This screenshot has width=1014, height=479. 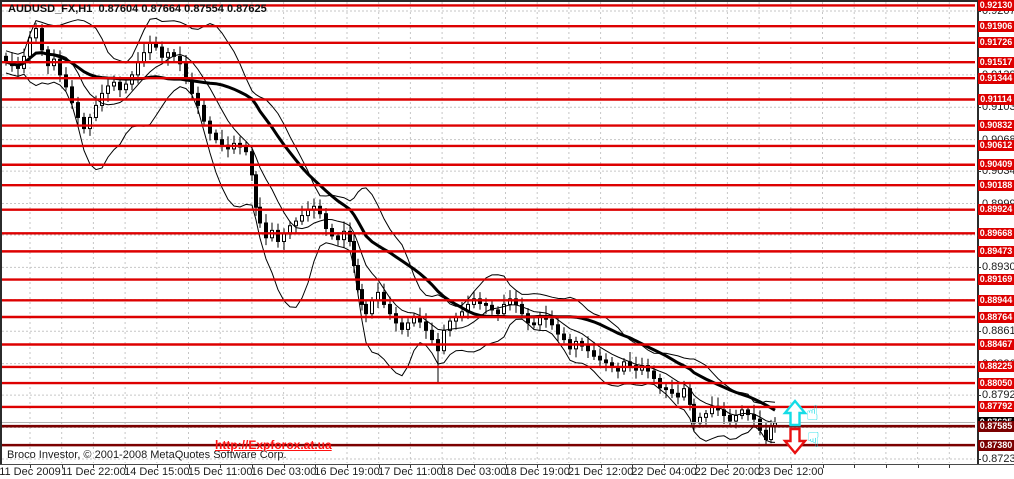 What do you see at coordinates (118, 9) in the screenshot?
I see `open-value: 0.87604` at bounding box center [118, 9].